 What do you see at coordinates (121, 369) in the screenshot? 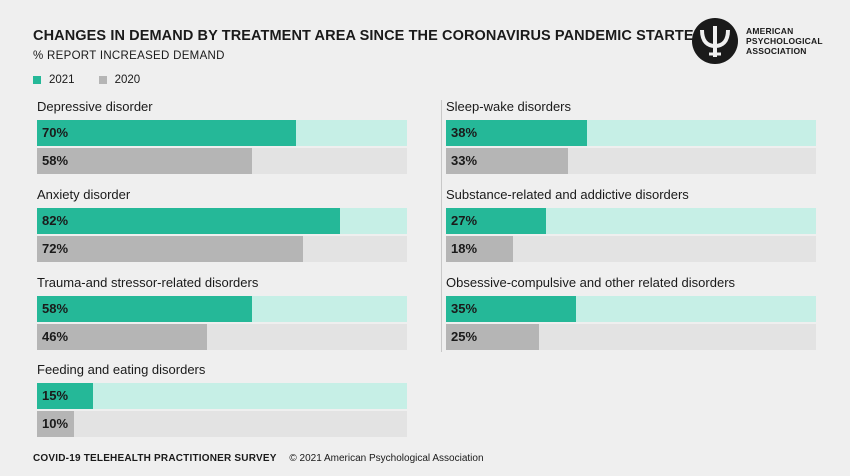
I see `category-label: Feeding and eating disorders` at bounding box center [121, 369].